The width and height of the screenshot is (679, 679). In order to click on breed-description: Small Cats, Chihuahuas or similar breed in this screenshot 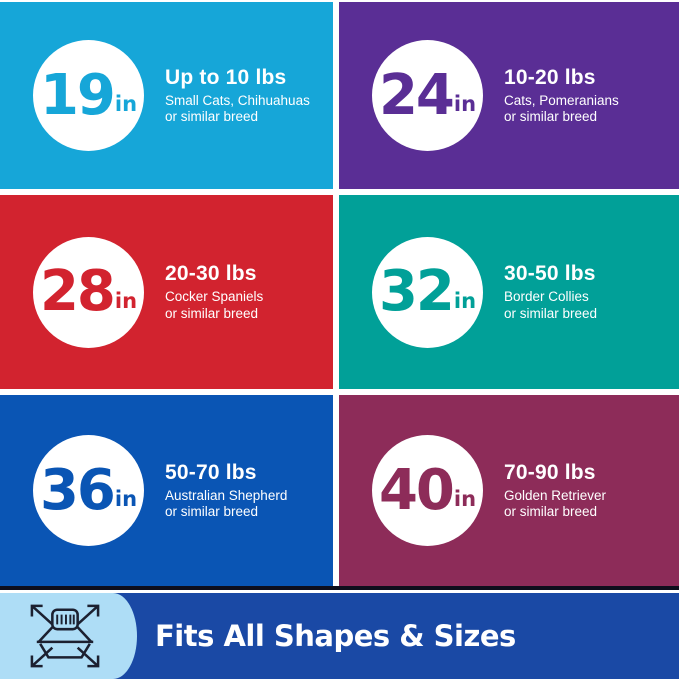, I will do `click(237, 108)`.